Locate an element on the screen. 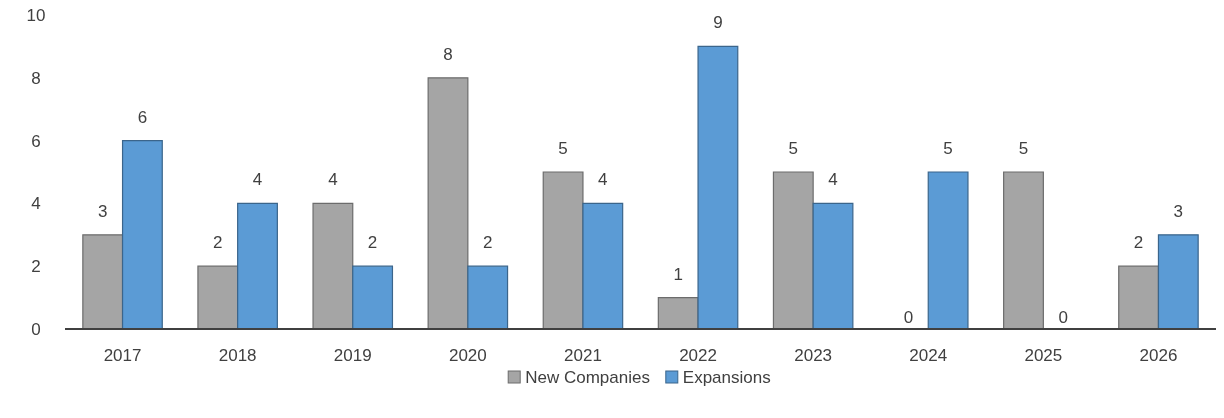 The height and width of the screenshot is (418, 1224). x-tick-label: 2025 is located at coordinates (1043, 355).